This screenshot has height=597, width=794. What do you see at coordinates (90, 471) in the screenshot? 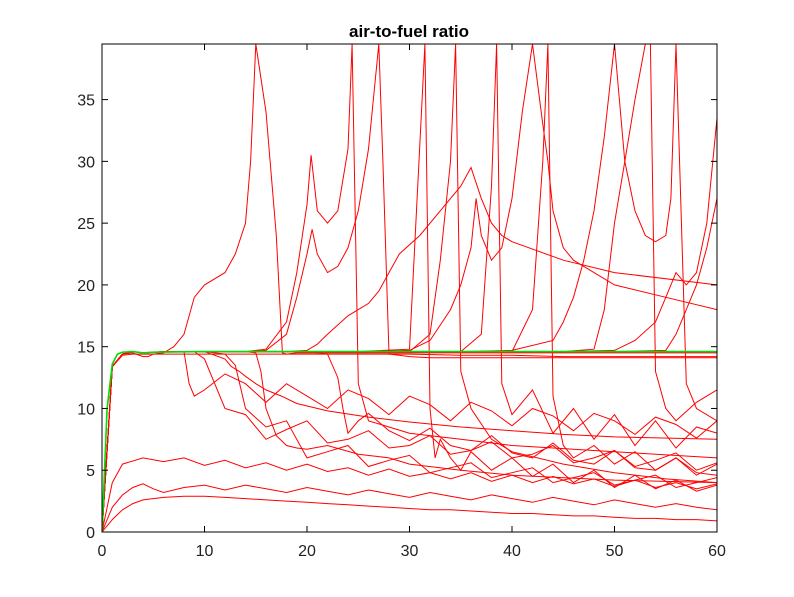
I see `y-tick-label: 5` at bounding box center [90, 471].